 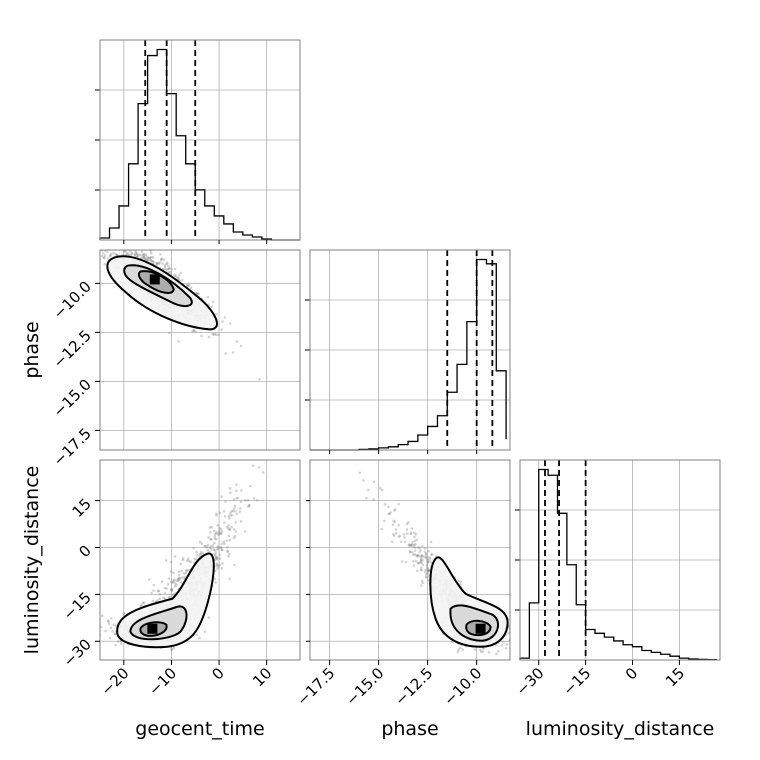 What do you see at coordinates (200, 350) in the screenshot?
I see `panel-frame` at bounding box center [200, 350].